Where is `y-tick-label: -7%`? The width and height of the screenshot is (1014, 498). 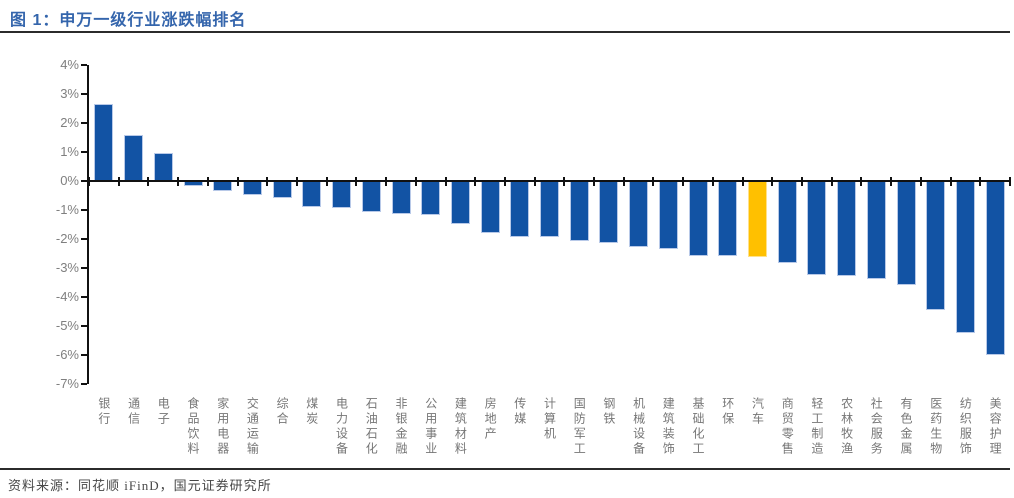 y-tick-label: -7% is located at coordinates (67, 383).